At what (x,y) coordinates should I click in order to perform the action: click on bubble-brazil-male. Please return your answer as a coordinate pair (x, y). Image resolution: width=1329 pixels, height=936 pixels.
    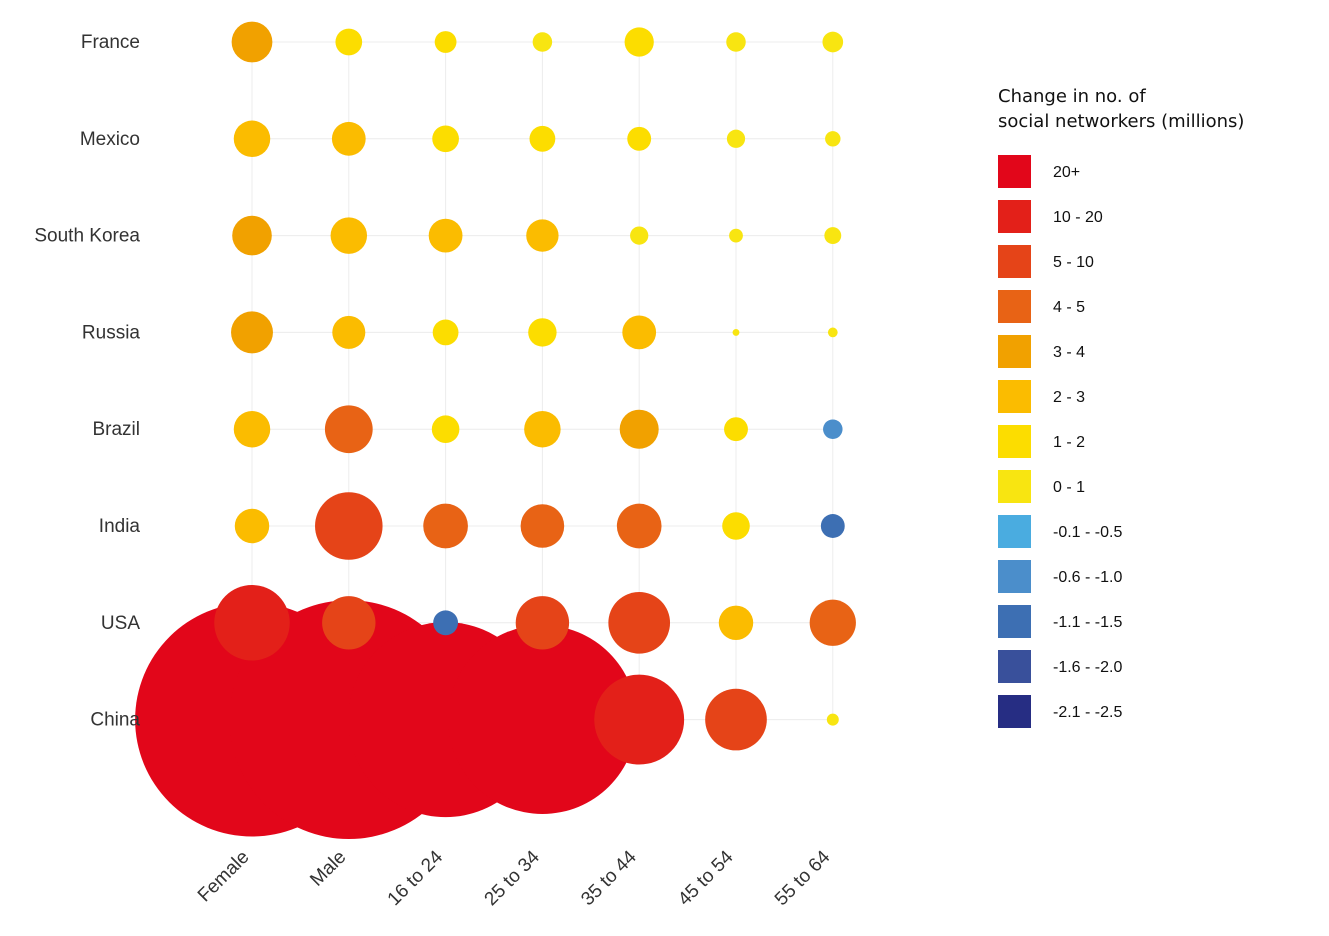
    Looking at the image, I should click on (348, 429).